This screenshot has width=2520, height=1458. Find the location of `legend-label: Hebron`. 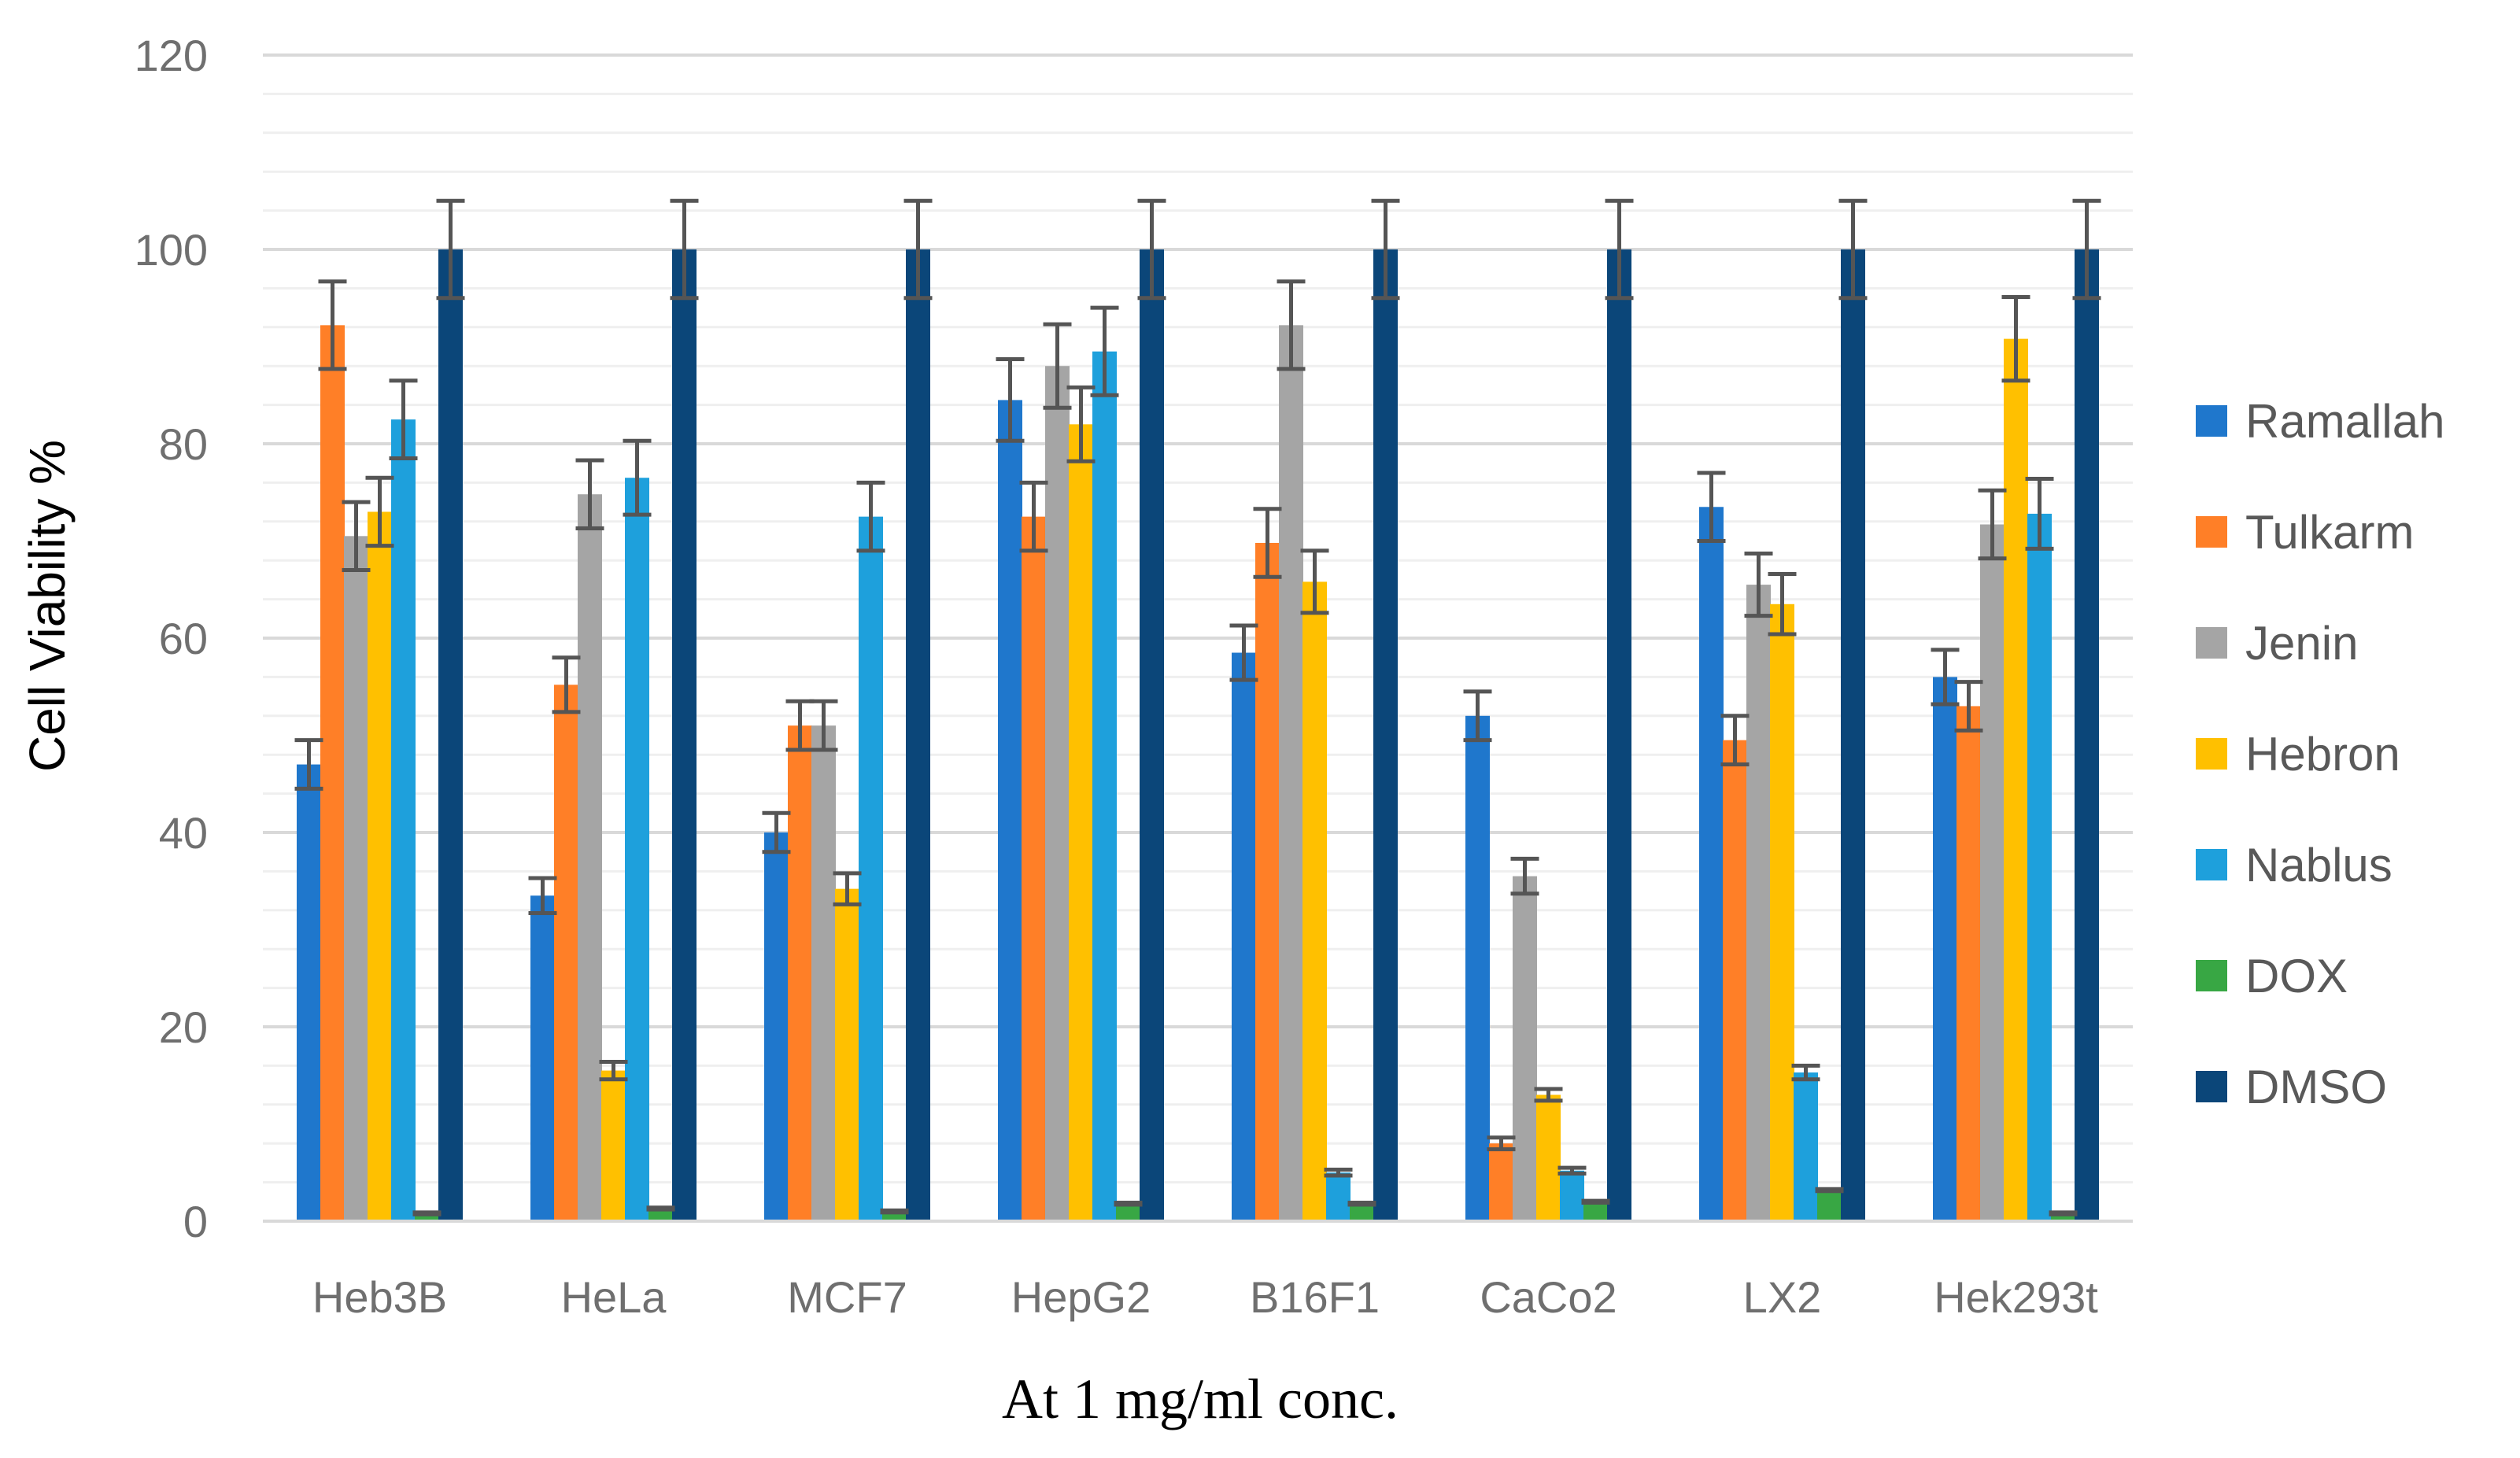

legend-label: Hebron is located at coordinates (2322, 754).